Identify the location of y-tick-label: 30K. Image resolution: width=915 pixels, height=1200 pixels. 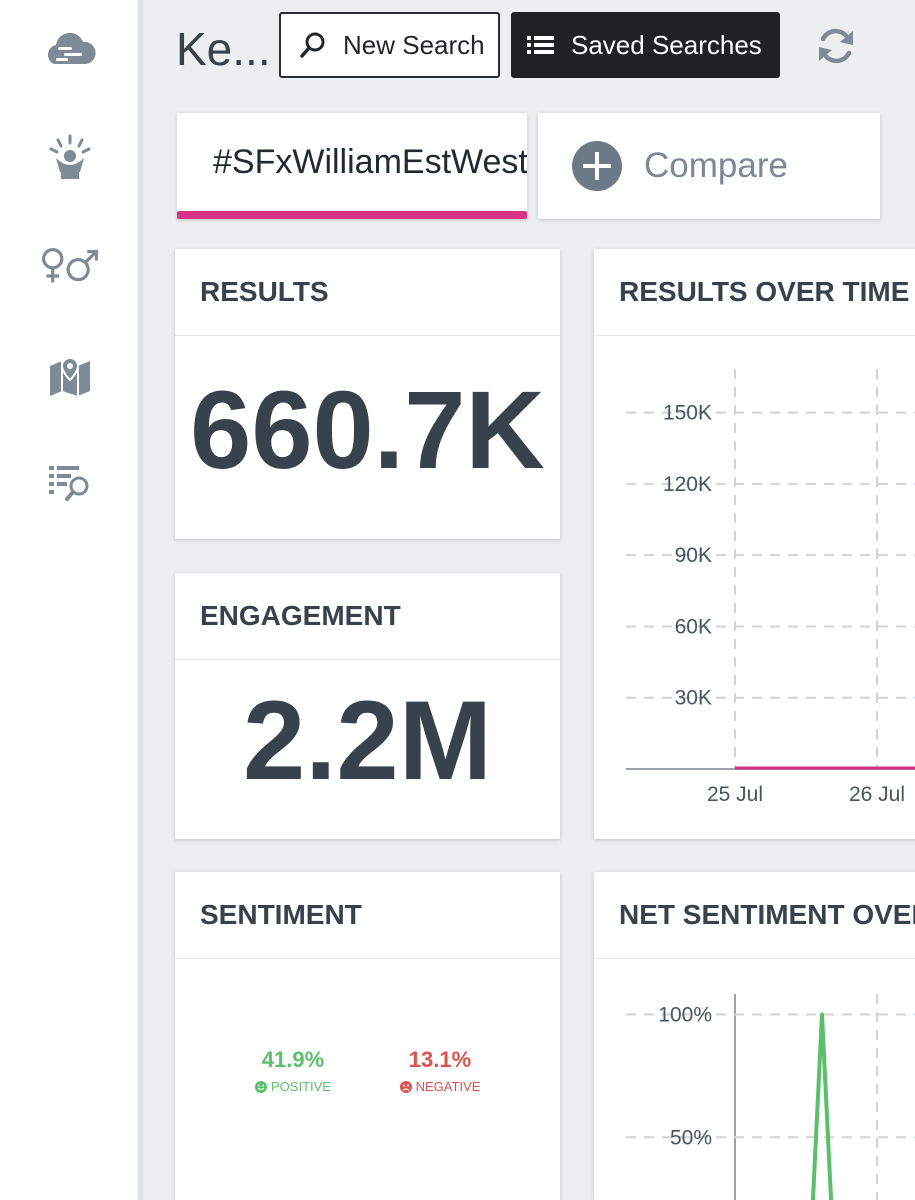
(693, 698).